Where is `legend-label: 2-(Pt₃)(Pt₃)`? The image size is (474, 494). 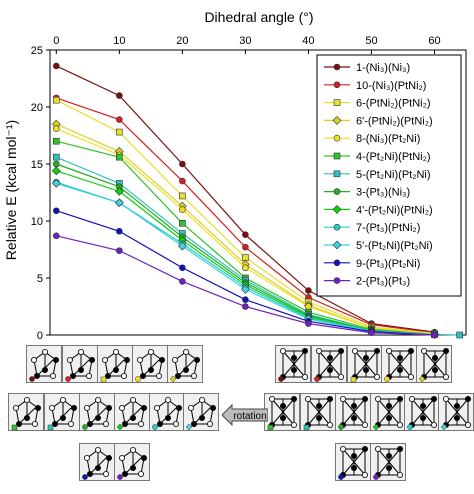
legend-label: 2-(Pt₃)(Pt₃) is located at coordinates (383, 282).